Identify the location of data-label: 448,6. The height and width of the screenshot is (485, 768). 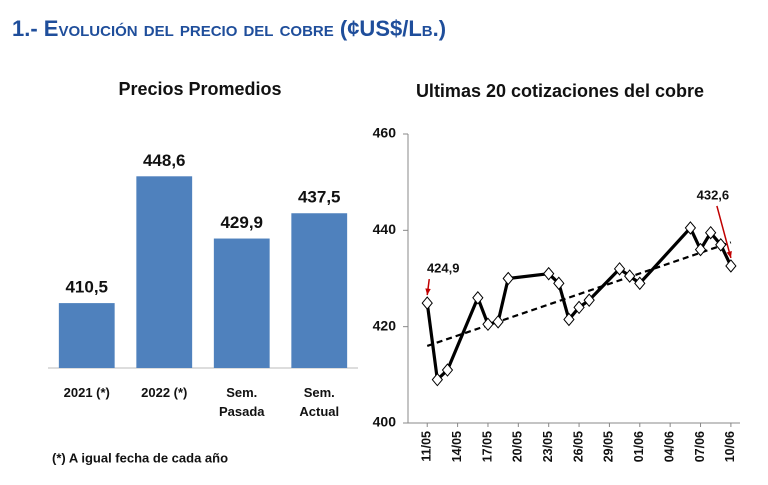
(164, 160).